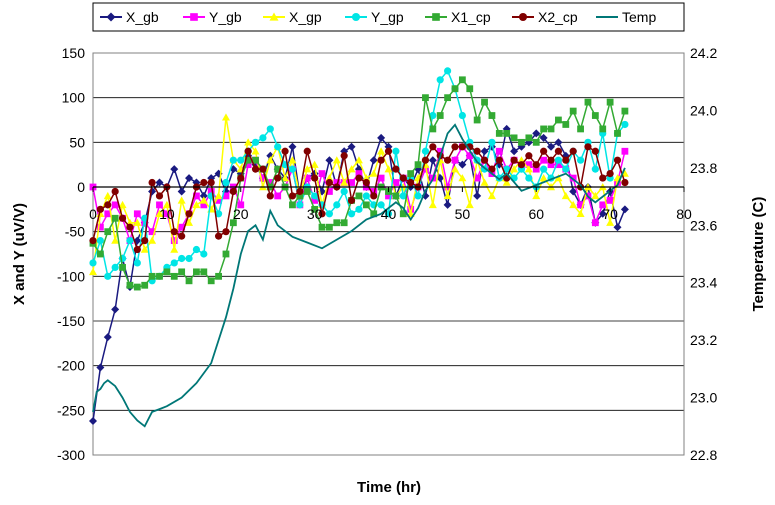 The width and height of the screenshot is (775, 505). Describe the element at coordinates (241, 214) in the screenshot. I see `x-tick-label: 20` at that location.